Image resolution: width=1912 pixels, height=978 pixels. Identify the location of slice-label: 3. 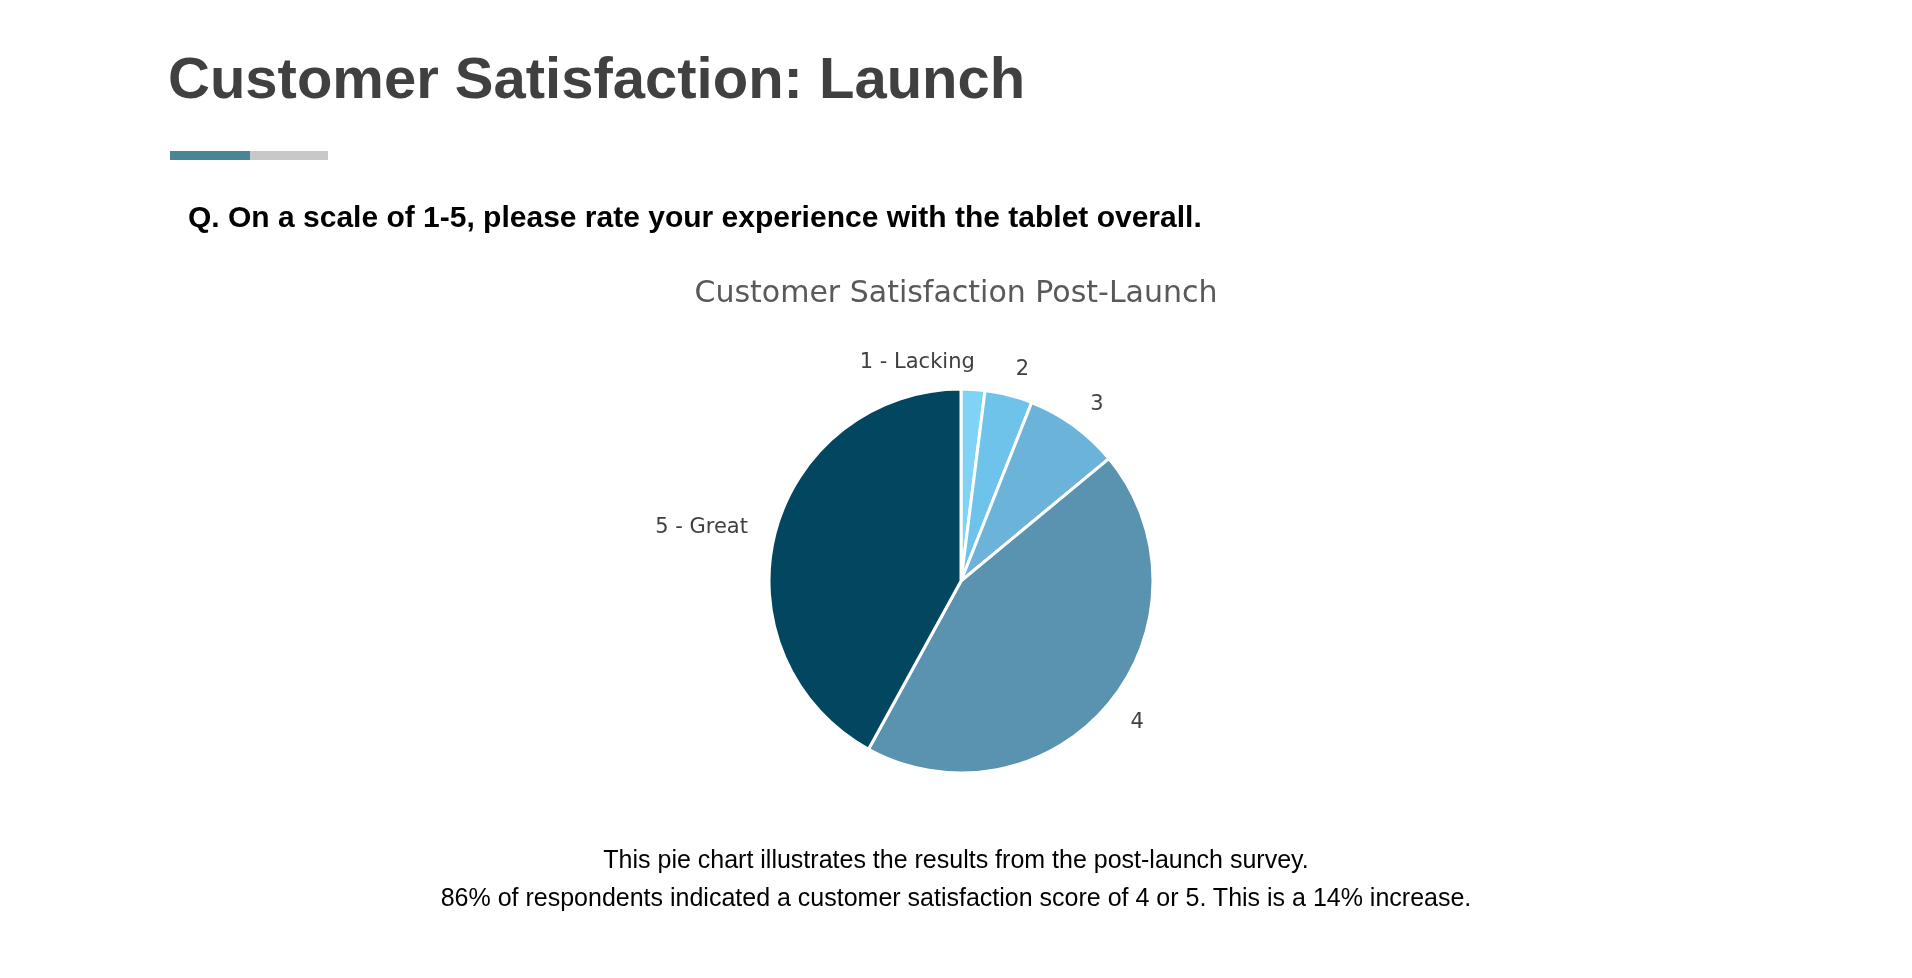
(1097, 403).